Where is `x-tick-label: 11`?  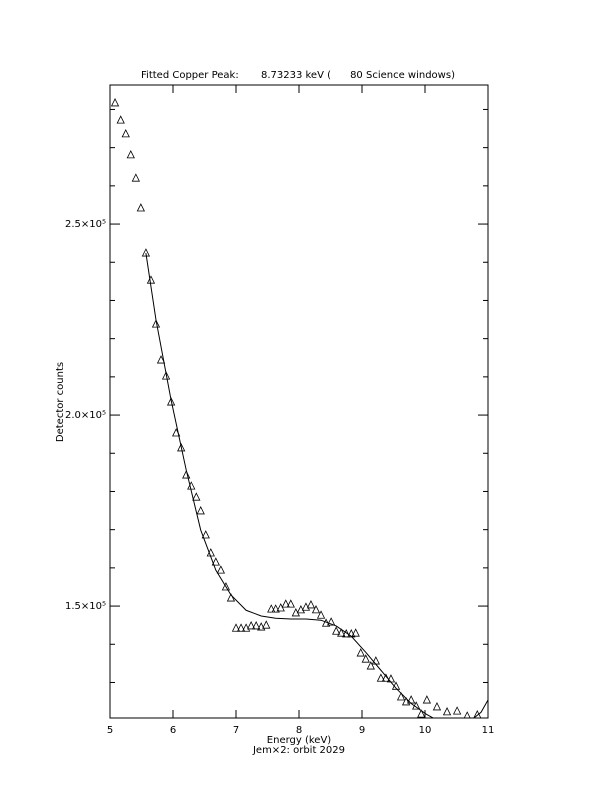 x-tick-label: 11 is located at coordinates (488, 730).